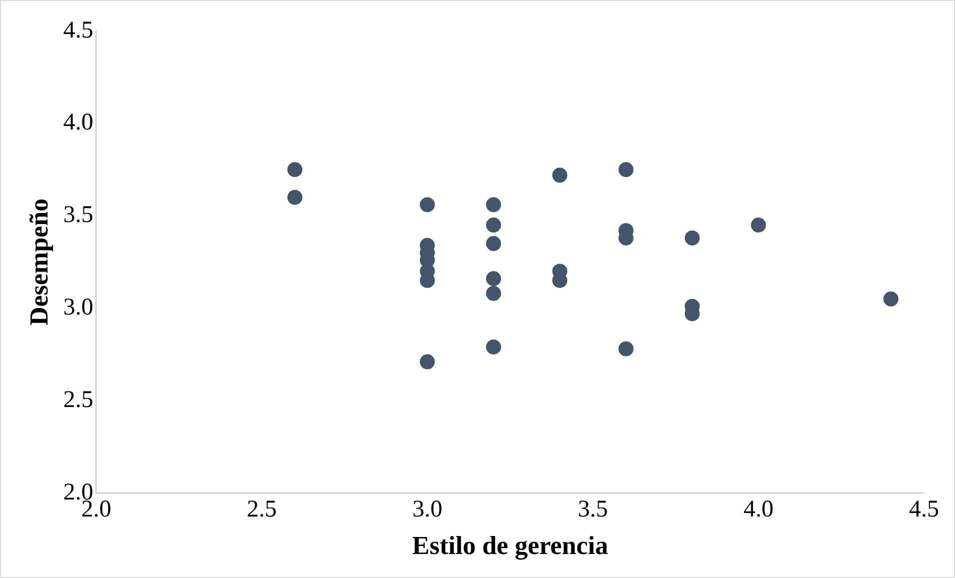 This screenshot has width=955, height=578. I want to click on y-tick-label: 4.0, so click(78, 123).